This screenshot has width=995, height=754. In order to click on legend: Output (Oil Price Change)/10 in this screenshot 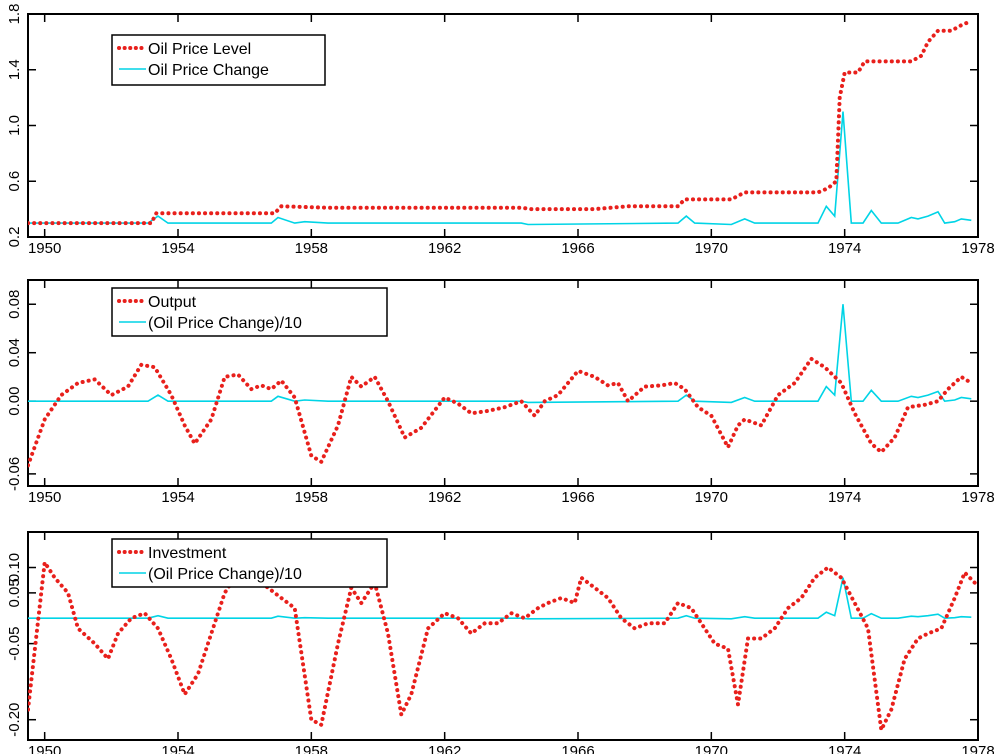, I will do `click(249, 312)`.